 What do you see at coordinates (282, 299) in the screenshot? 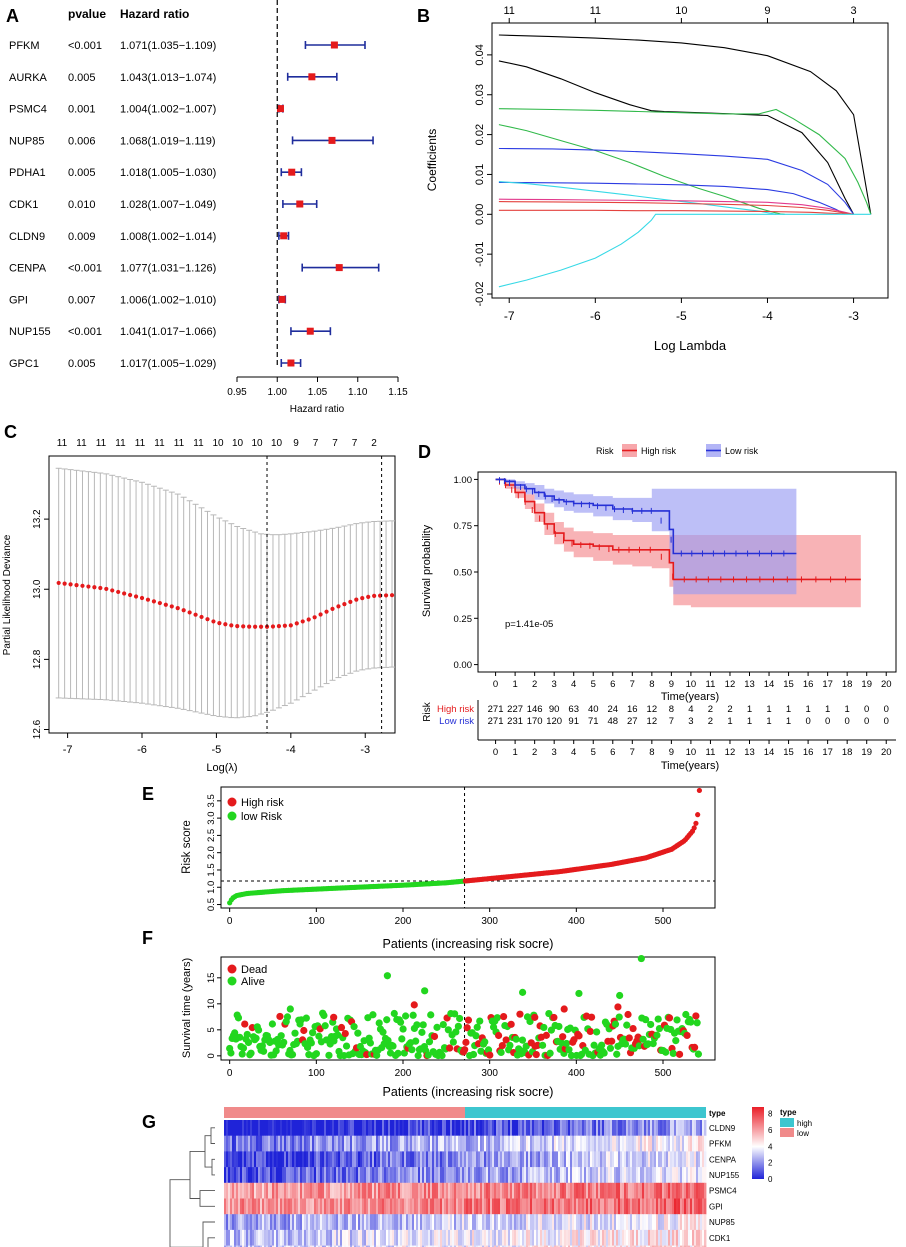
I see `hr-point` at bounding box center [282, 299].